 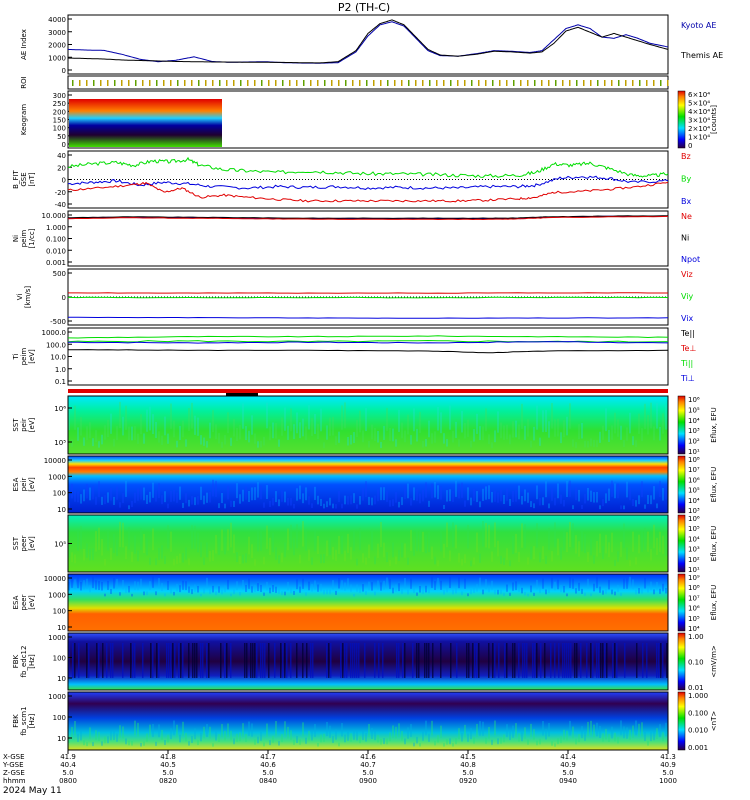 What do you see at coordinates (59, 112) in the screenshot?
I see `keogram-ytick: 200` at bounding box center [59, 112].